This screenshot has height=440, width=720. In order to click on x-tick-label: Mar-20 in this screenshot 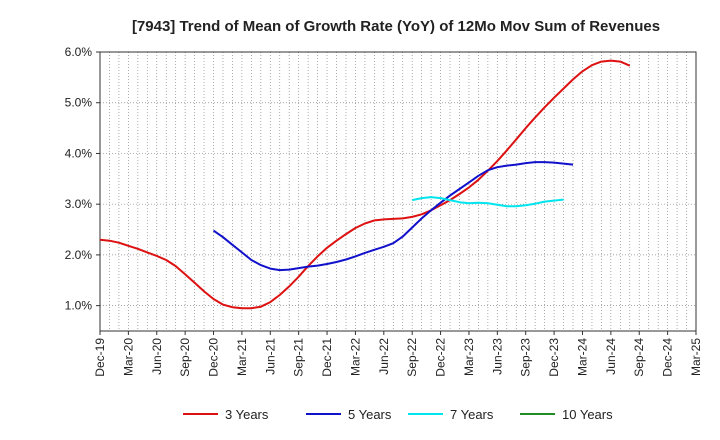, I will do `click(128, 357)`.